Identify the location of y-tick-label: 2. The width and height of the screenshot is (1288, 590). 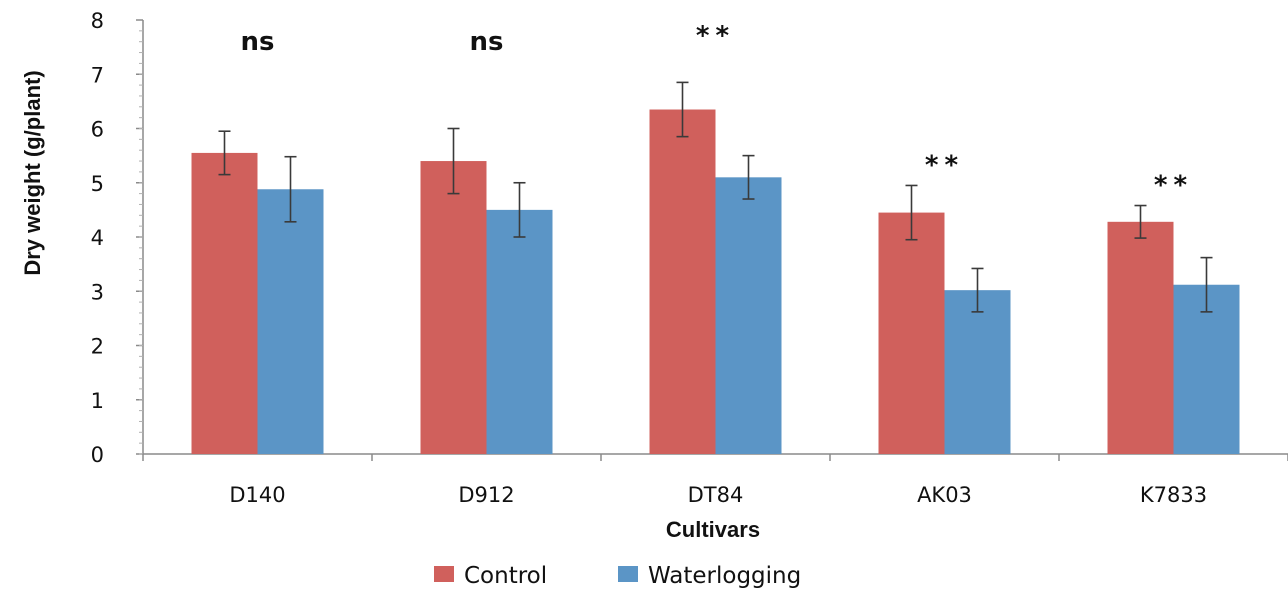
(97, 347).